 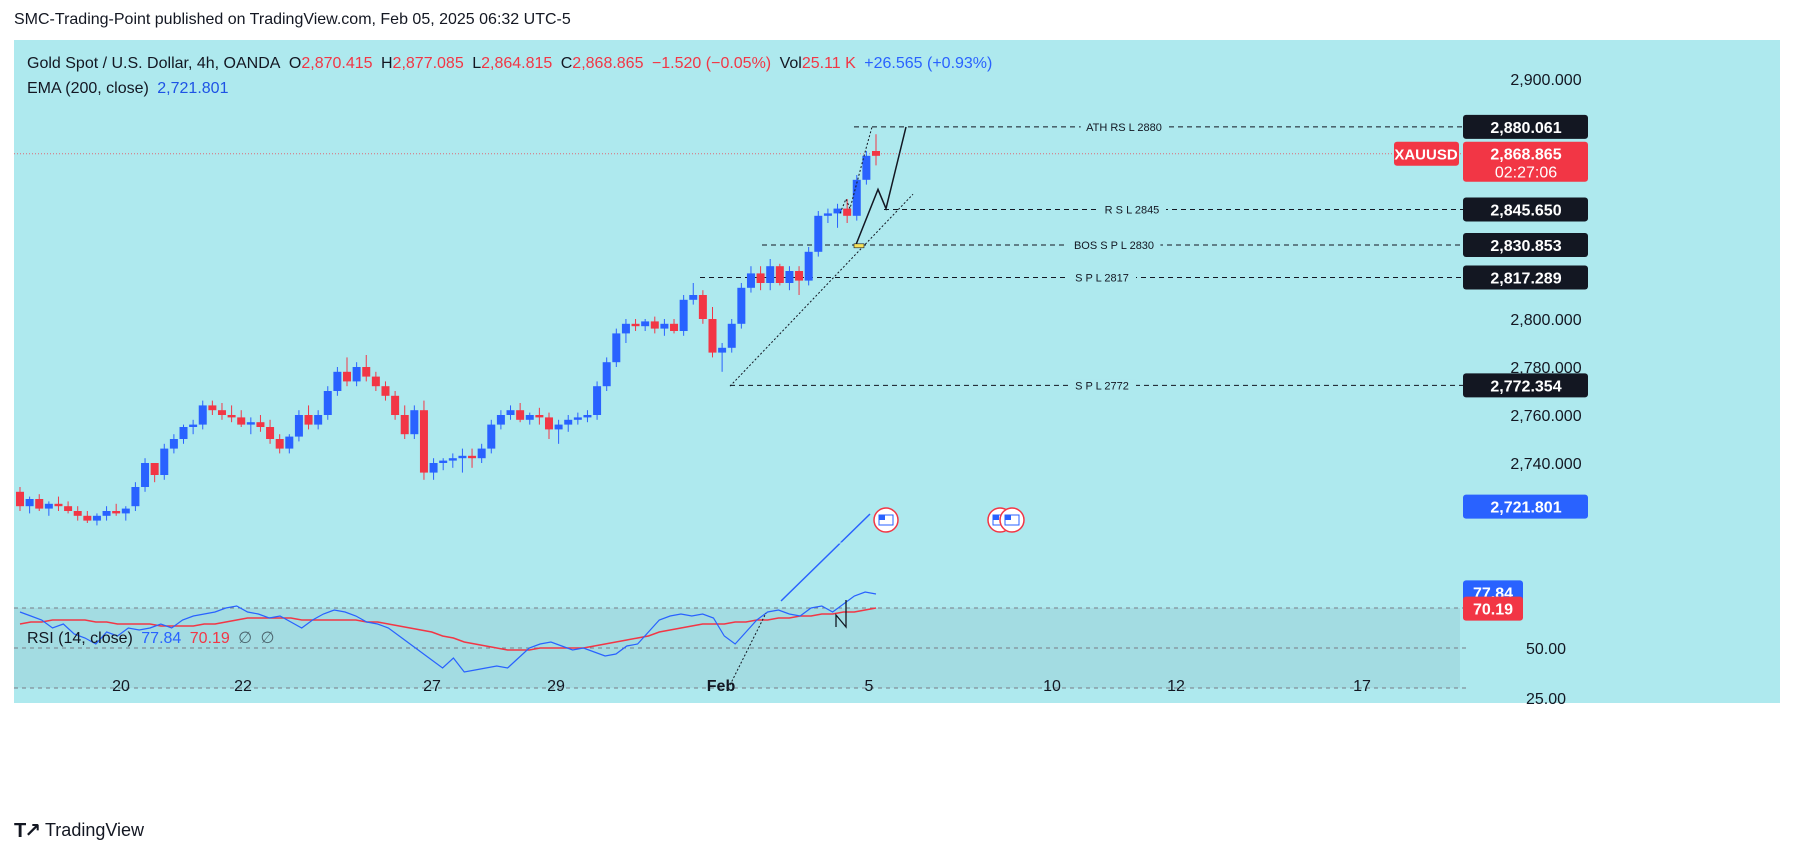 I want to click on rsi-line, so click(x=448, y=632).